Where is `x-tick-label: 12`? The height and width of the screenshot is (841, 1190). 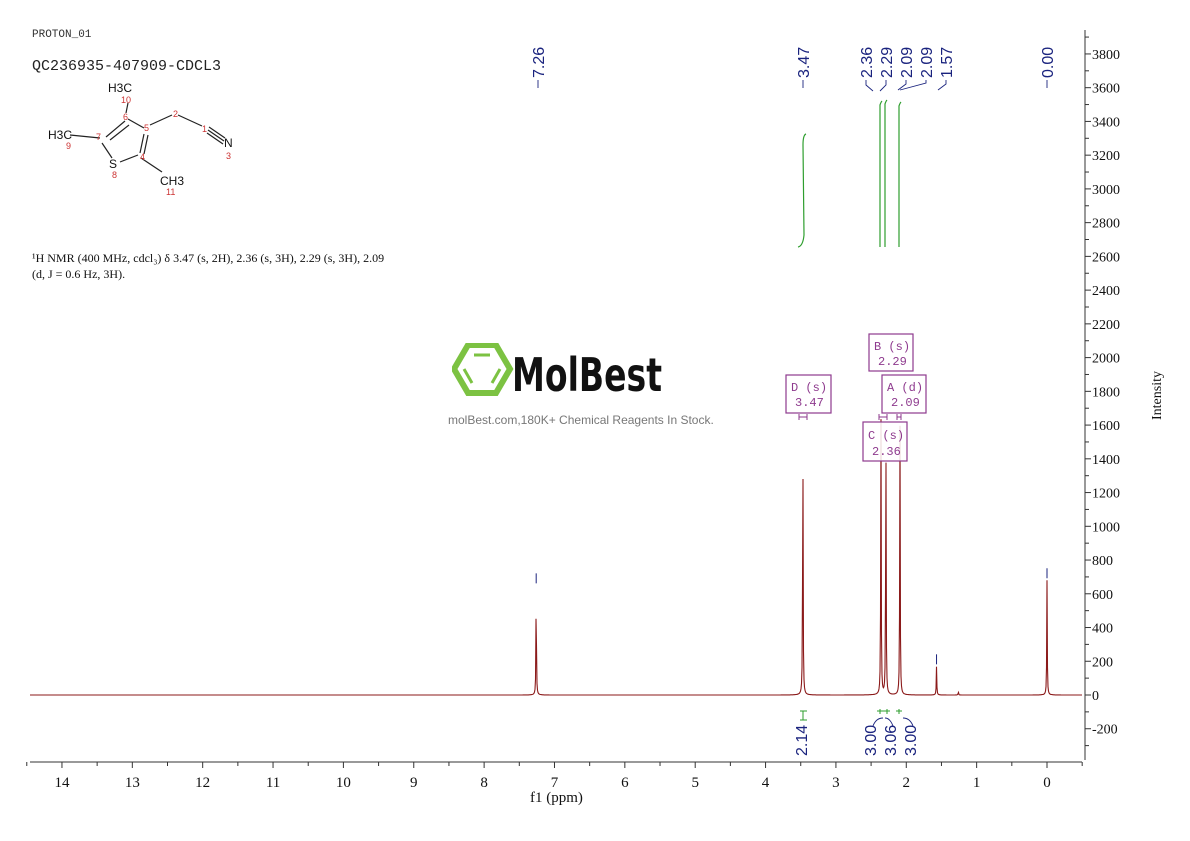
x-tick-label: 12 is located at coordinates (202, 783).